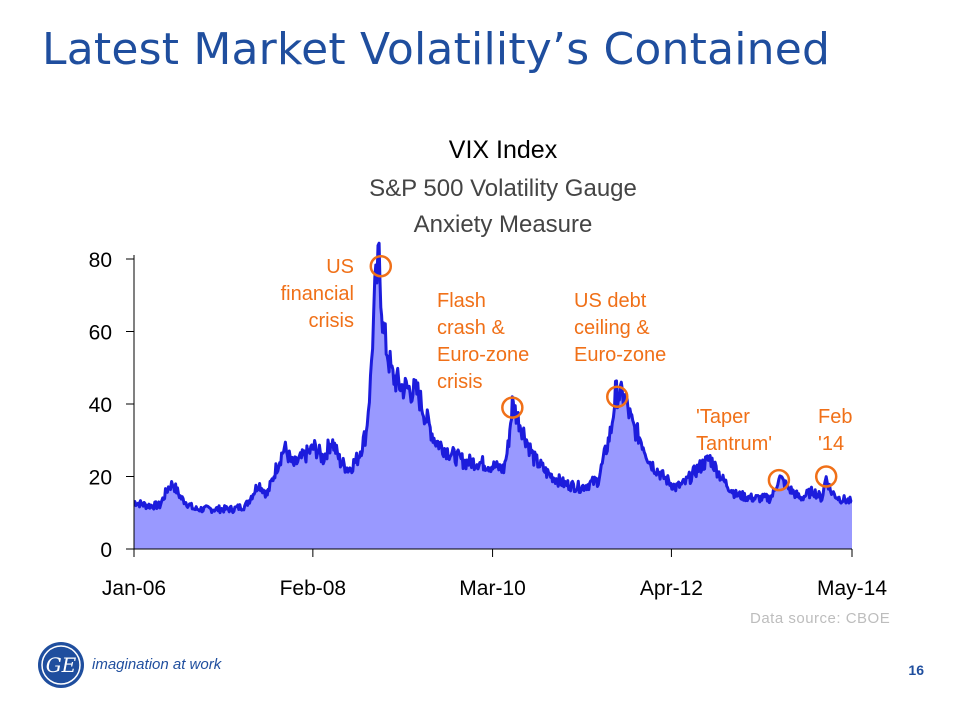 This screenshot has height=720, width=960. What do you see at coordinates (723, 417) in the screenshot?
I see `annotation-line: 'Taper` at bounding box center [723, 417].